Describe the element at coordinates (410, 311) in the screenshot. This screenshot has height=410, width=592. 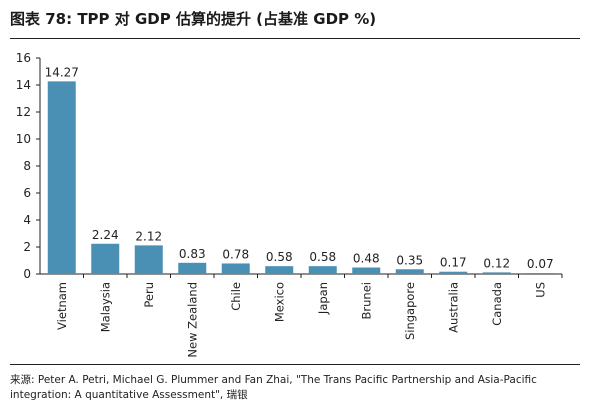
I see `category-label: Singapore` at that location.